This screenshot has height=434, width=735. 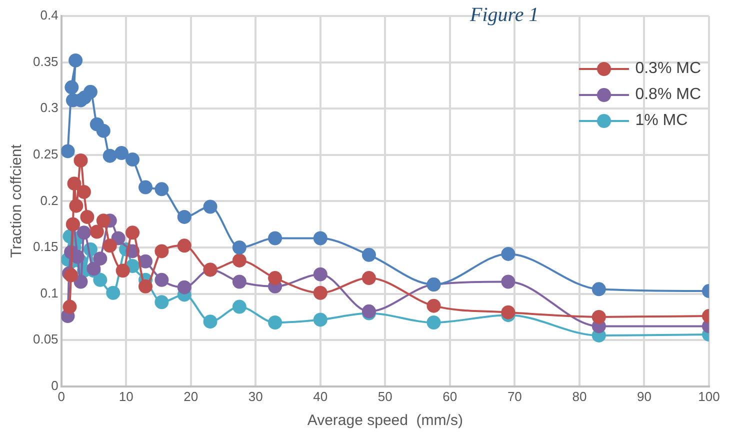 I want to click on y-tick-label: 0.4, so click(x=49, y=15).